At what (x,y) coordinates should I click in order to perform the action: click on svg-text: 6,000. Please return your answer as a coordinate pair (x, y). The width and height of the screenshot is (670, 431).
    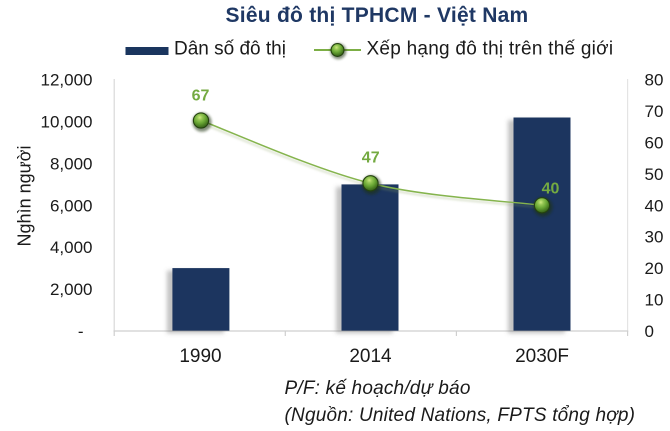
    Looking at the image, I should click on (71, 205).